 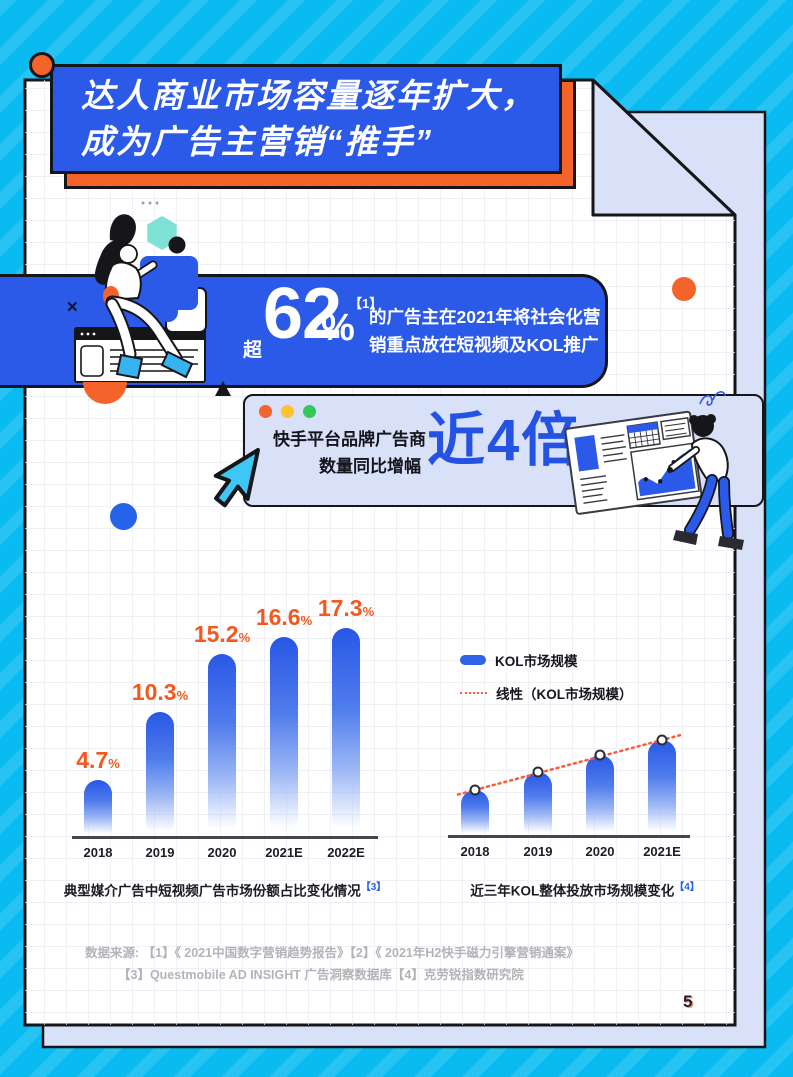 I want to click on stat-footnote-ref: 【1】, so click(x=366, y=303).